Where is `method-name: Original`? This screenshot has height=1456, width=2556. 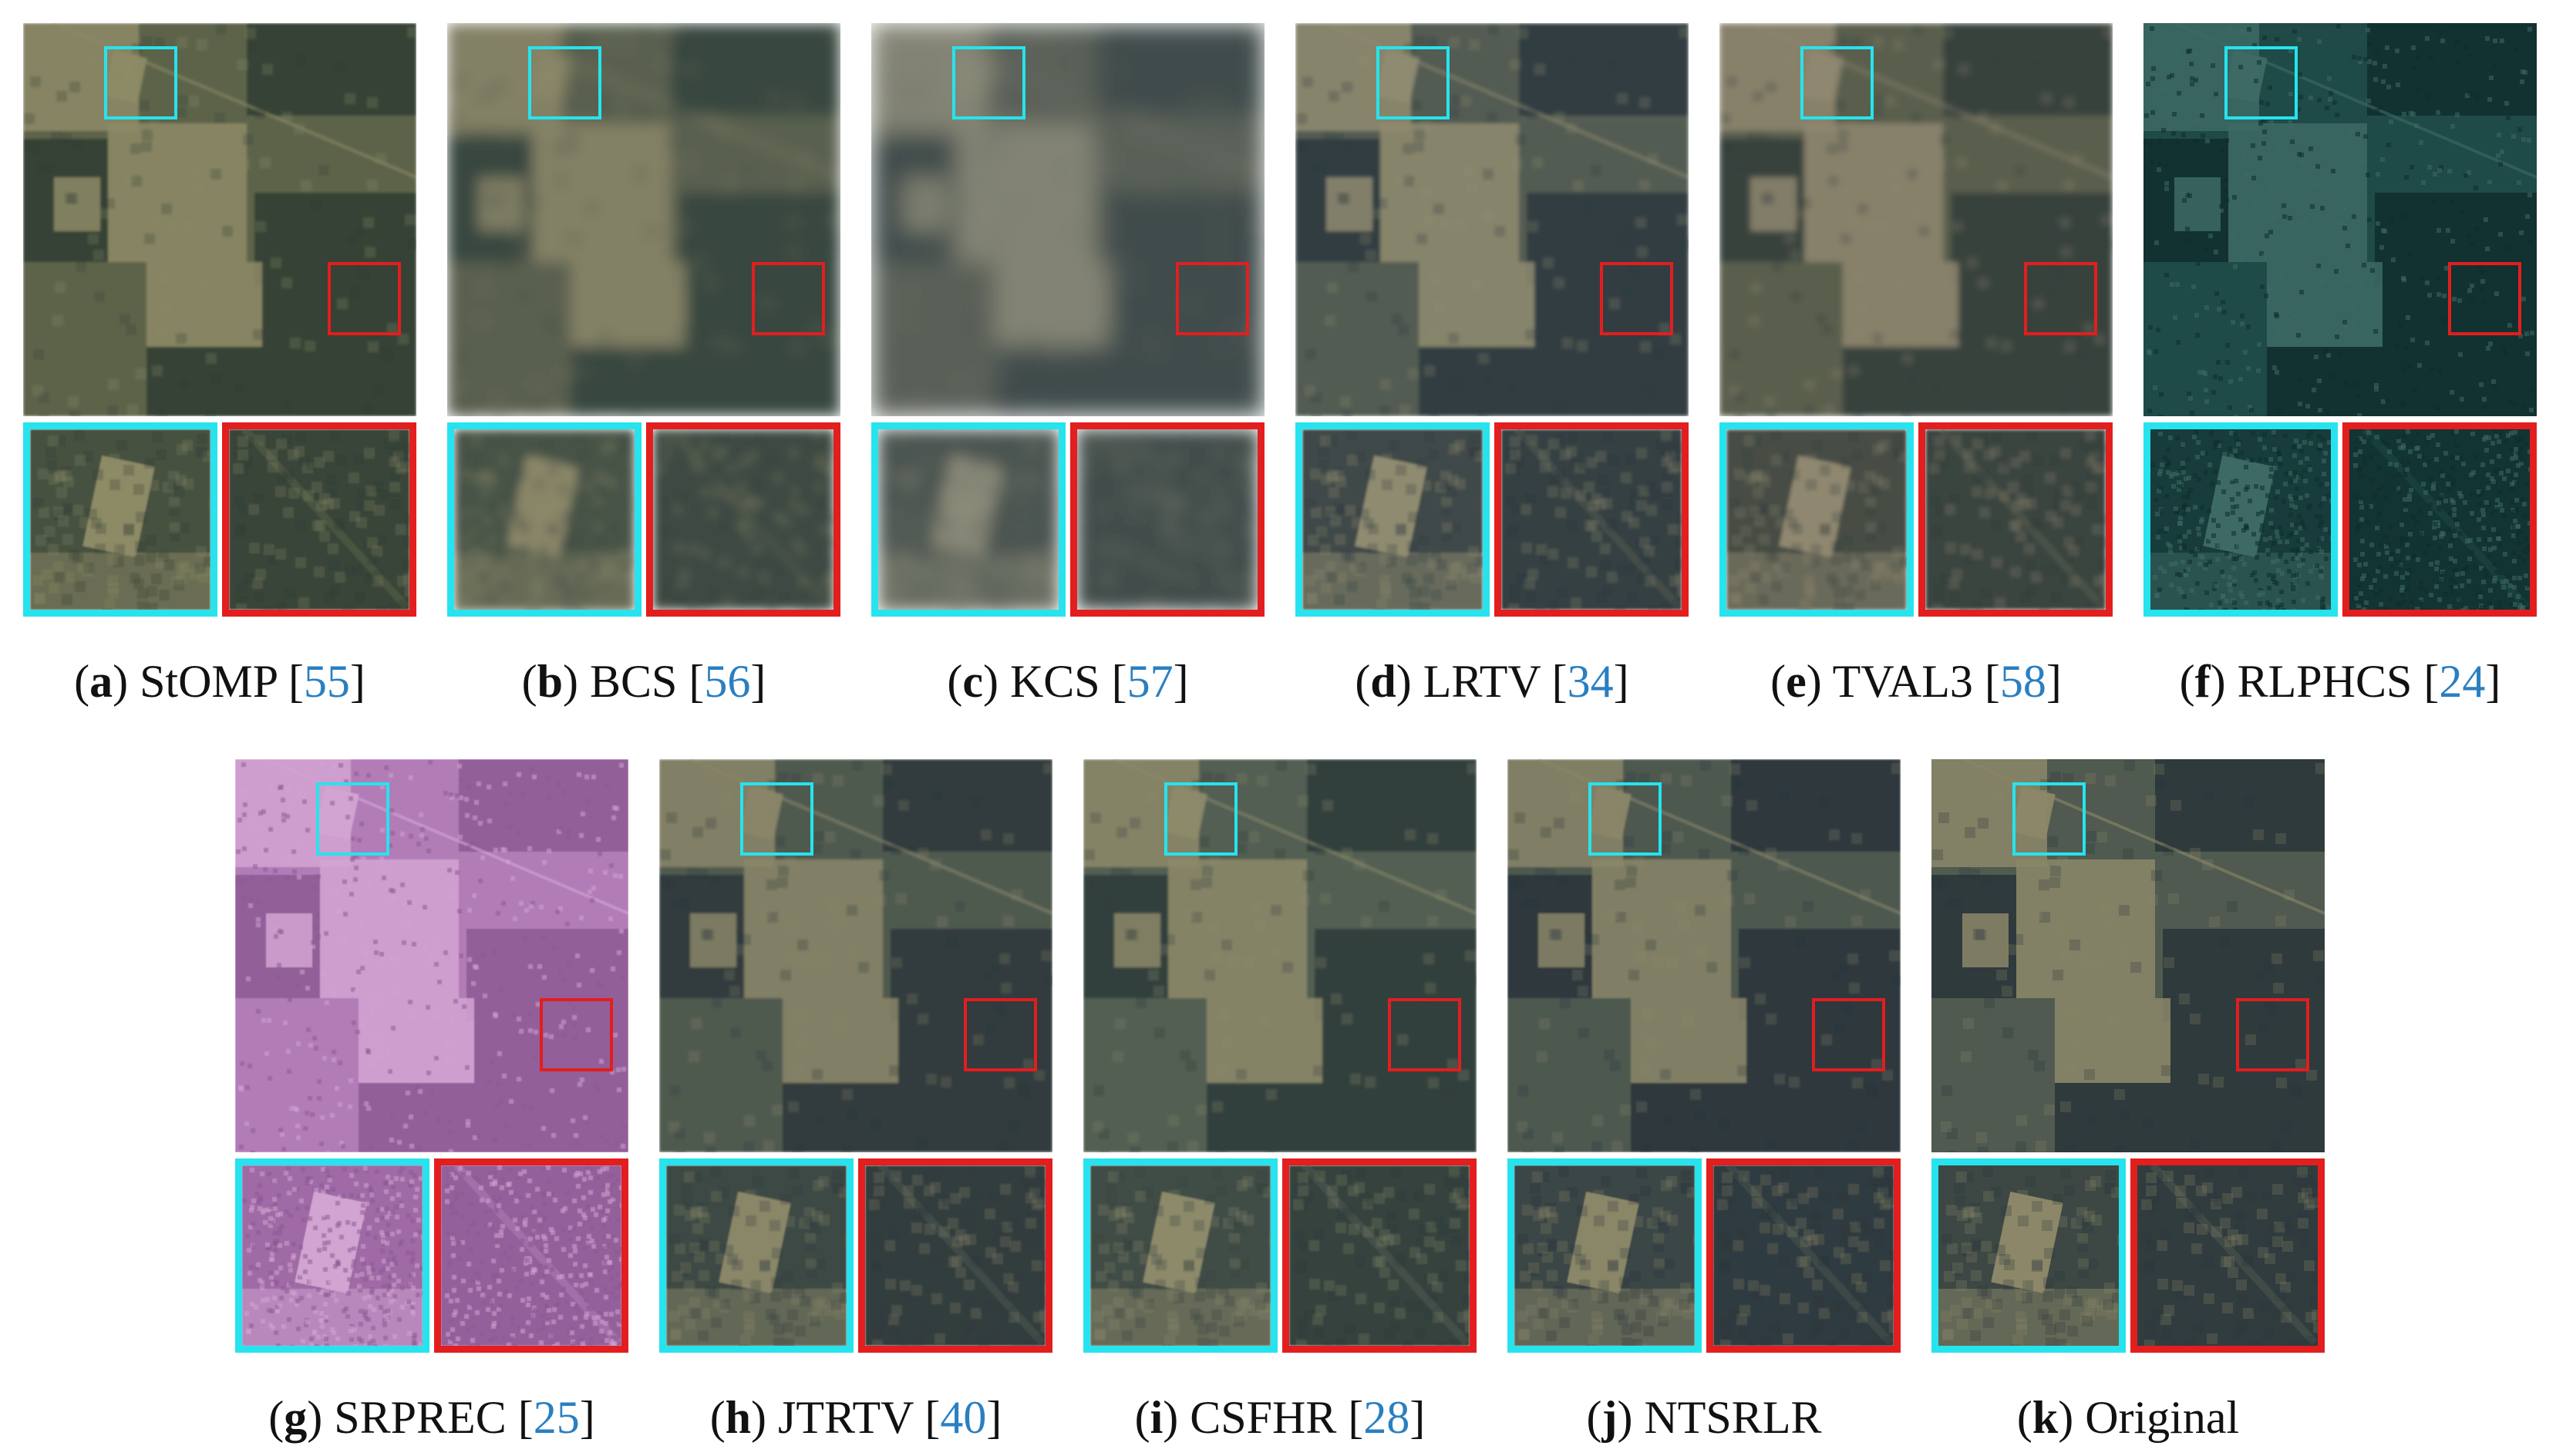
method-name: Original is located at coordinates (2162, 1417).